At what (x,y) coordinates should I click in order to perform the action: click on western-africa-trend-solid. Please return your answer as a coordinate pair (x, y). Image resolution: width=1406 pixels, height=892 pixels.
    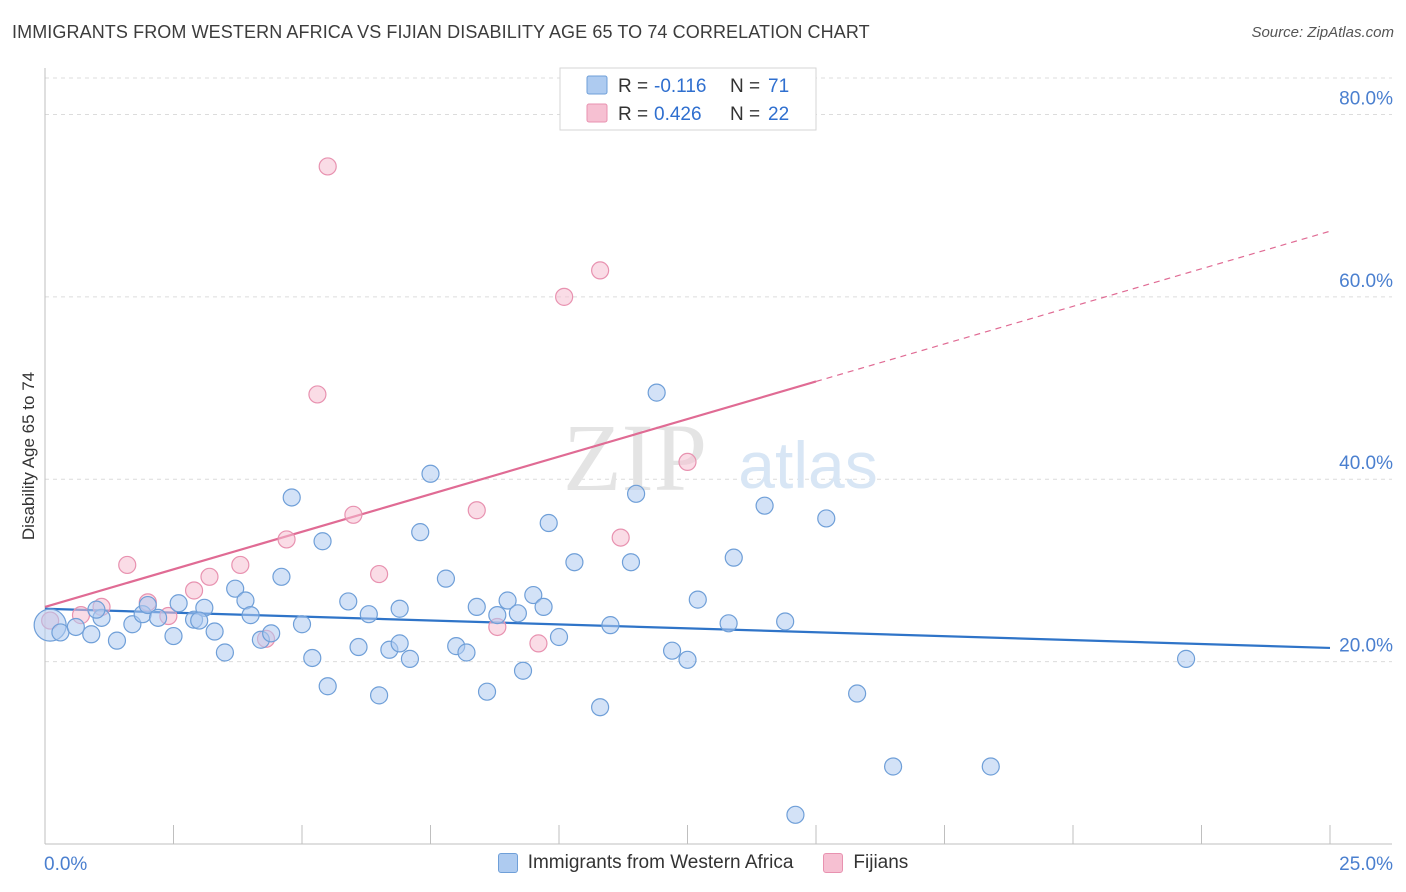
    Looking at the image, I should click on (687, 628).